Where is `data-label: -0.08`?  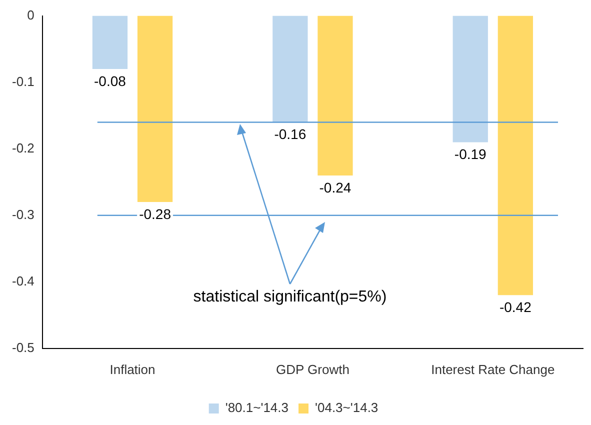
data-label: -0.08 is located at coordinates (110, 80).